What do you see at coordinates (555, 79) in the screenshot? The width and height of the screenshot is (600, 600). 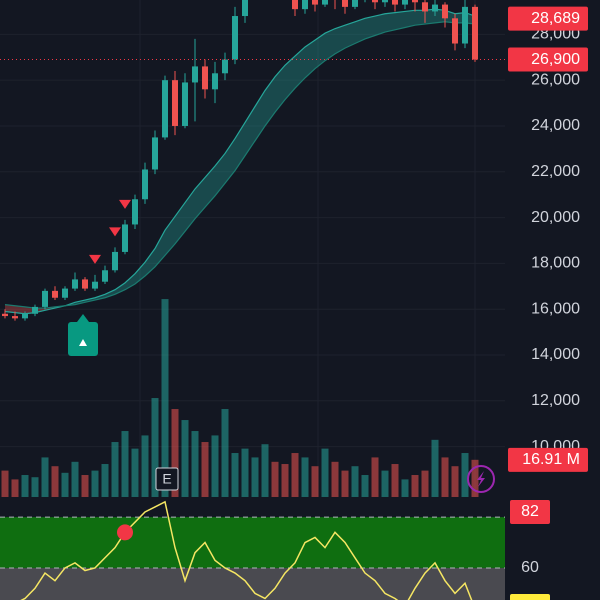 I see `y-tick-label: 26,000` at bounding box center [555, 79].